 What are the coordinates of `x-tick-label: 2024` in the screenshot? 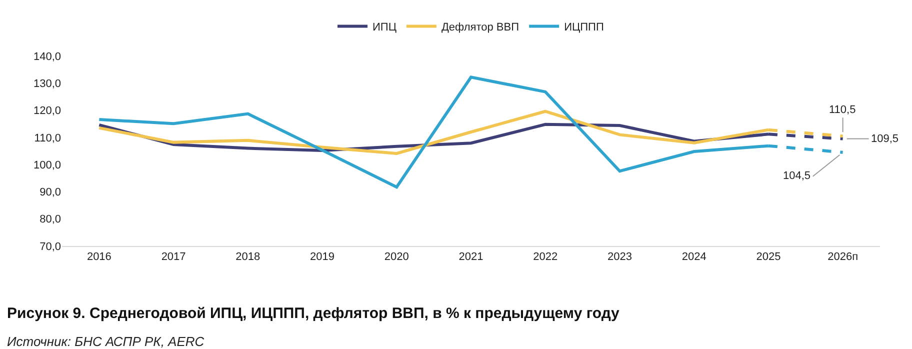 It's located at (694, 257).